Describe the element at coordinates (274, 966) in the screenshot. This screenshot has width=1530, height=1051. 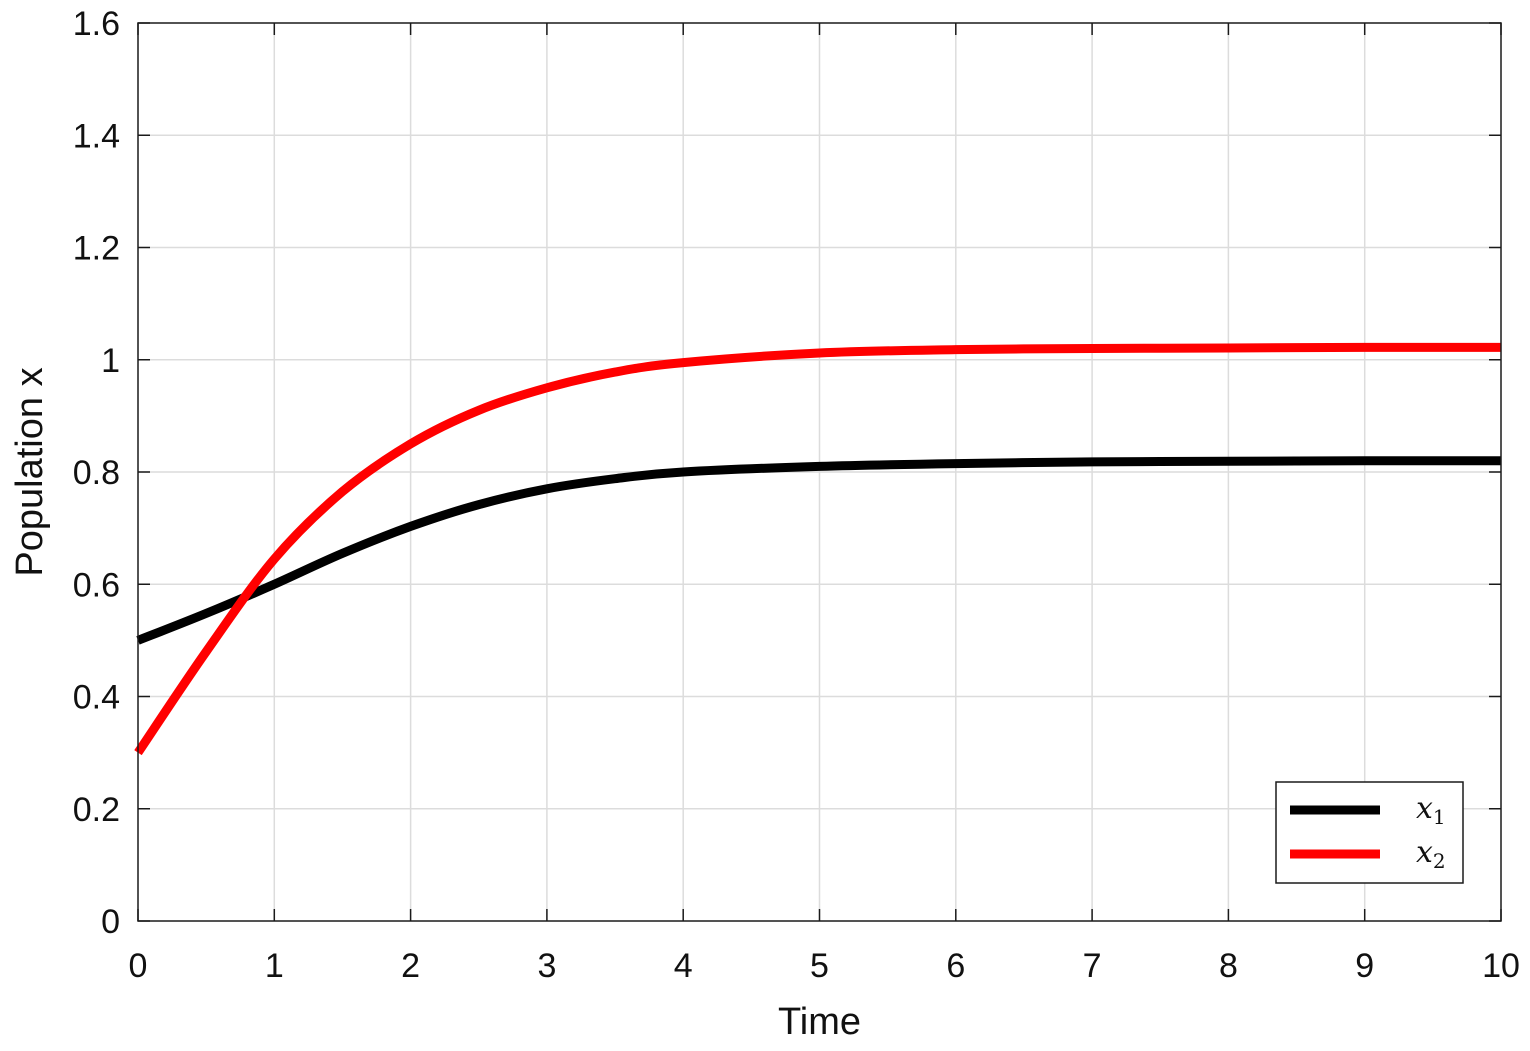
I see `x-tick-label: 1` at that location.